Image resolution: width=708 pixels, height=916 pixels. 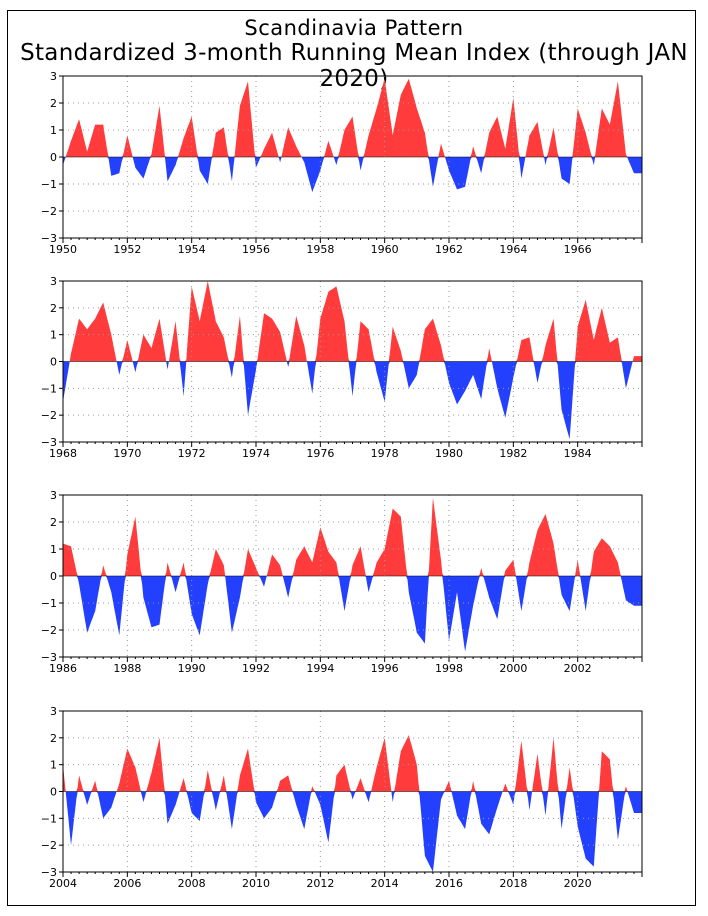 What do you see at coordinates (578, 668) in the screenshot?
I see `x-tick-label: 2002` at bounding box center [578, 668].